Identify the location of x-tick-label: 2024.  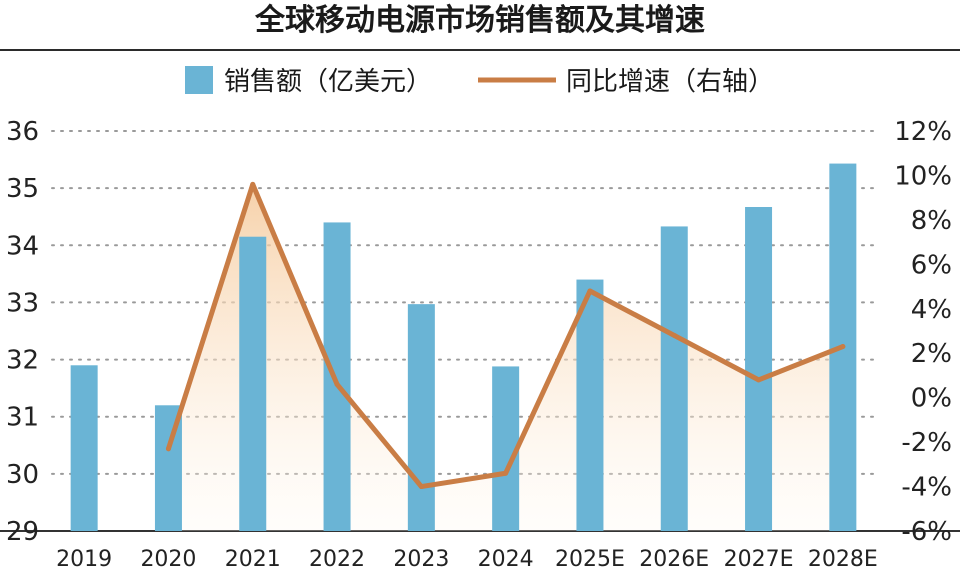
(506, 559).